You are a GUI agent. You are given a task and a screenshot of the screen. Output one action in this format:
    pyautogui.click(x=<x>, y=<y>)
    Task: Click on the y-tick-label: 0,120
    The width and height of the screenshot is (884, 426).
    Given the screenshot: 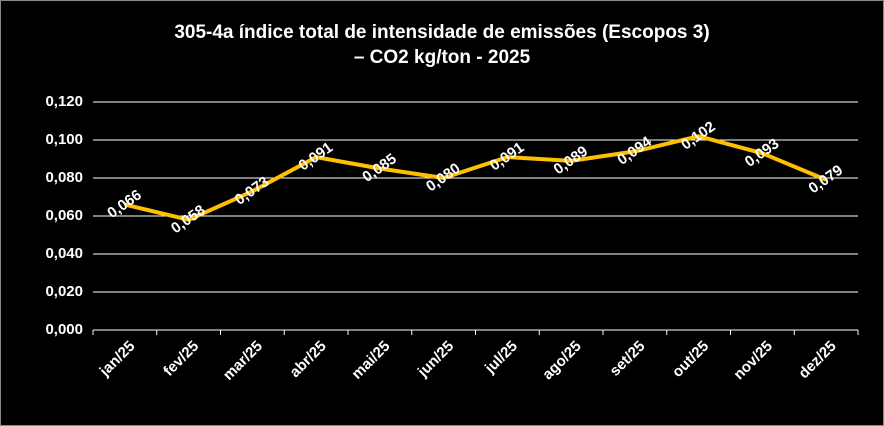 What is the action you would take?
    pyautogui.click(x=64, y=101)
    